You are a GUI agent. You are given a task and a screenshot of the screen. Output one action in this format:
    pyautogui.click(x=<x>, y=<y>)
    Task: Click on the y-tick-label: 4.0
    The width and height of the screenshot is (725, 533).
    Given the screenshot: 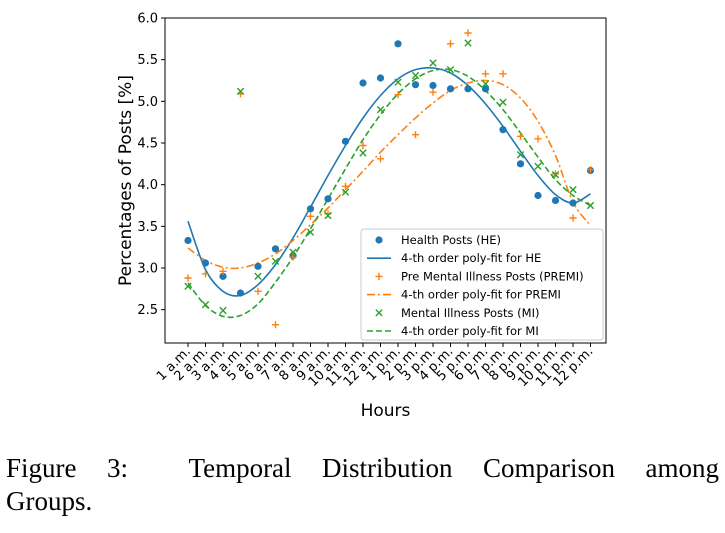 What is the action you would take?
    pyautogui.click(x=147, y=185)
    